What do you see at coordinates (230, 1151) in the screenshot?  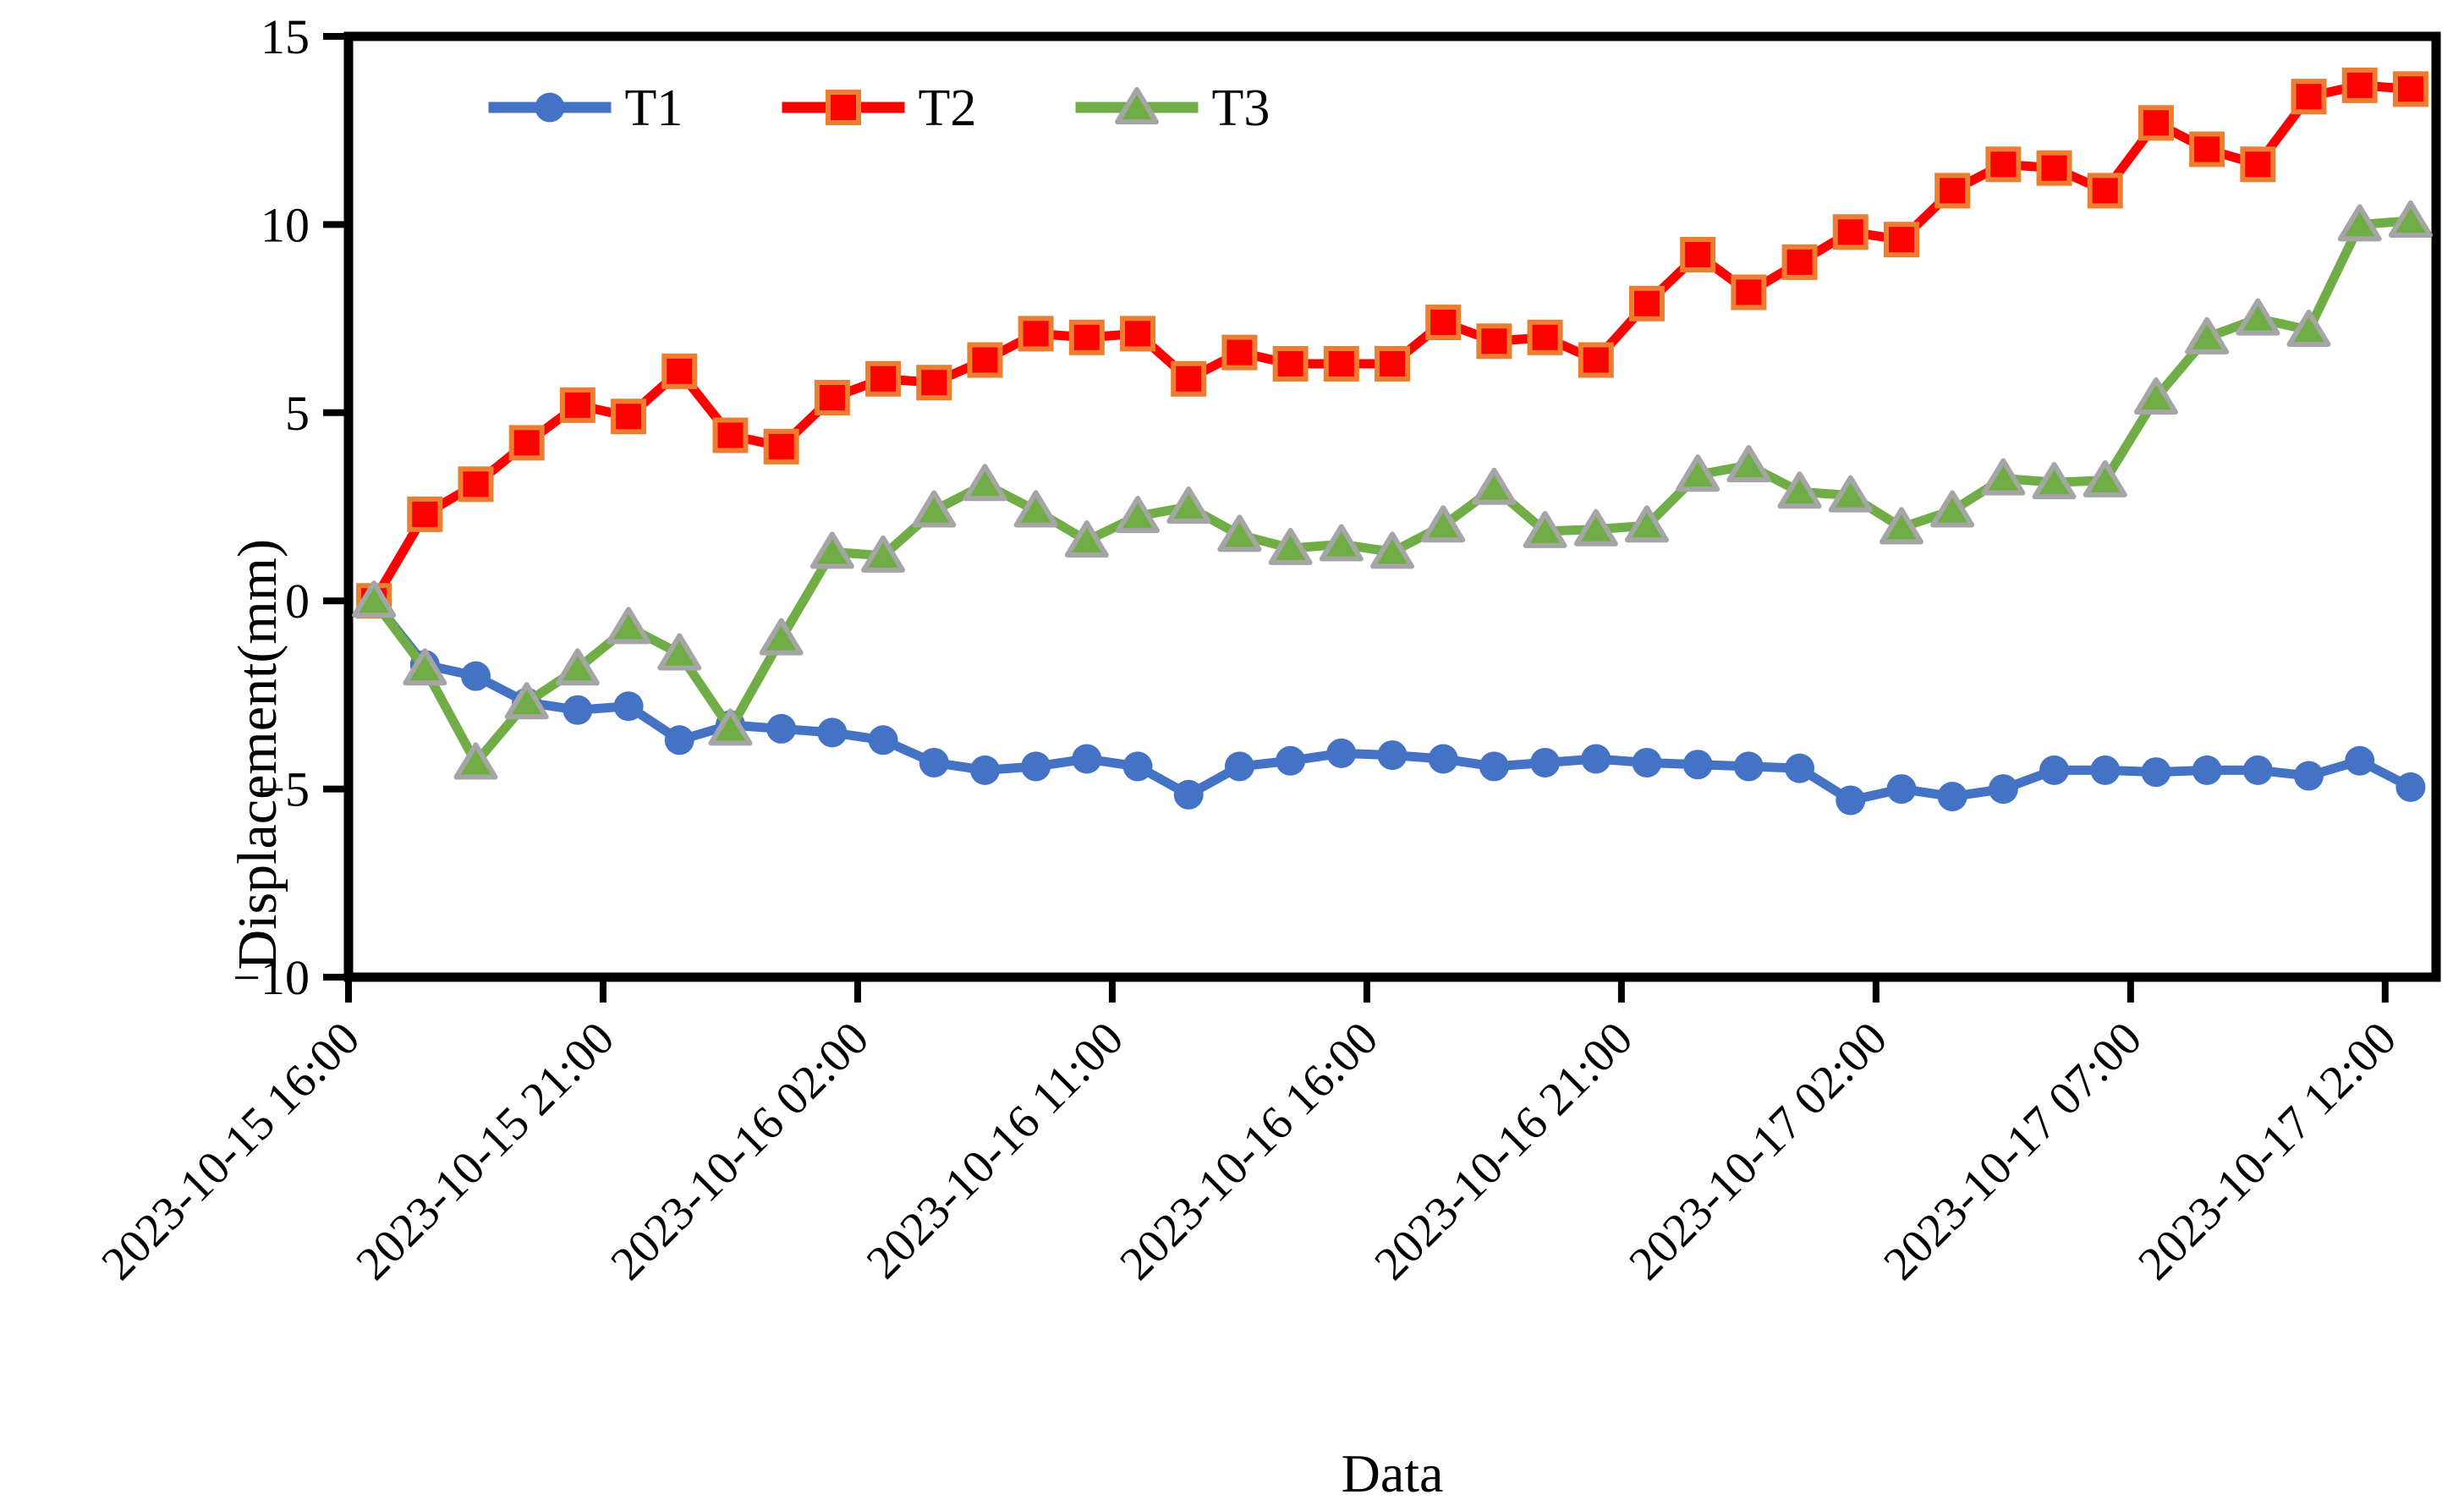 I see `x-tick-label: 2023-10-15 16:00` at bounding box center [230, 1151].